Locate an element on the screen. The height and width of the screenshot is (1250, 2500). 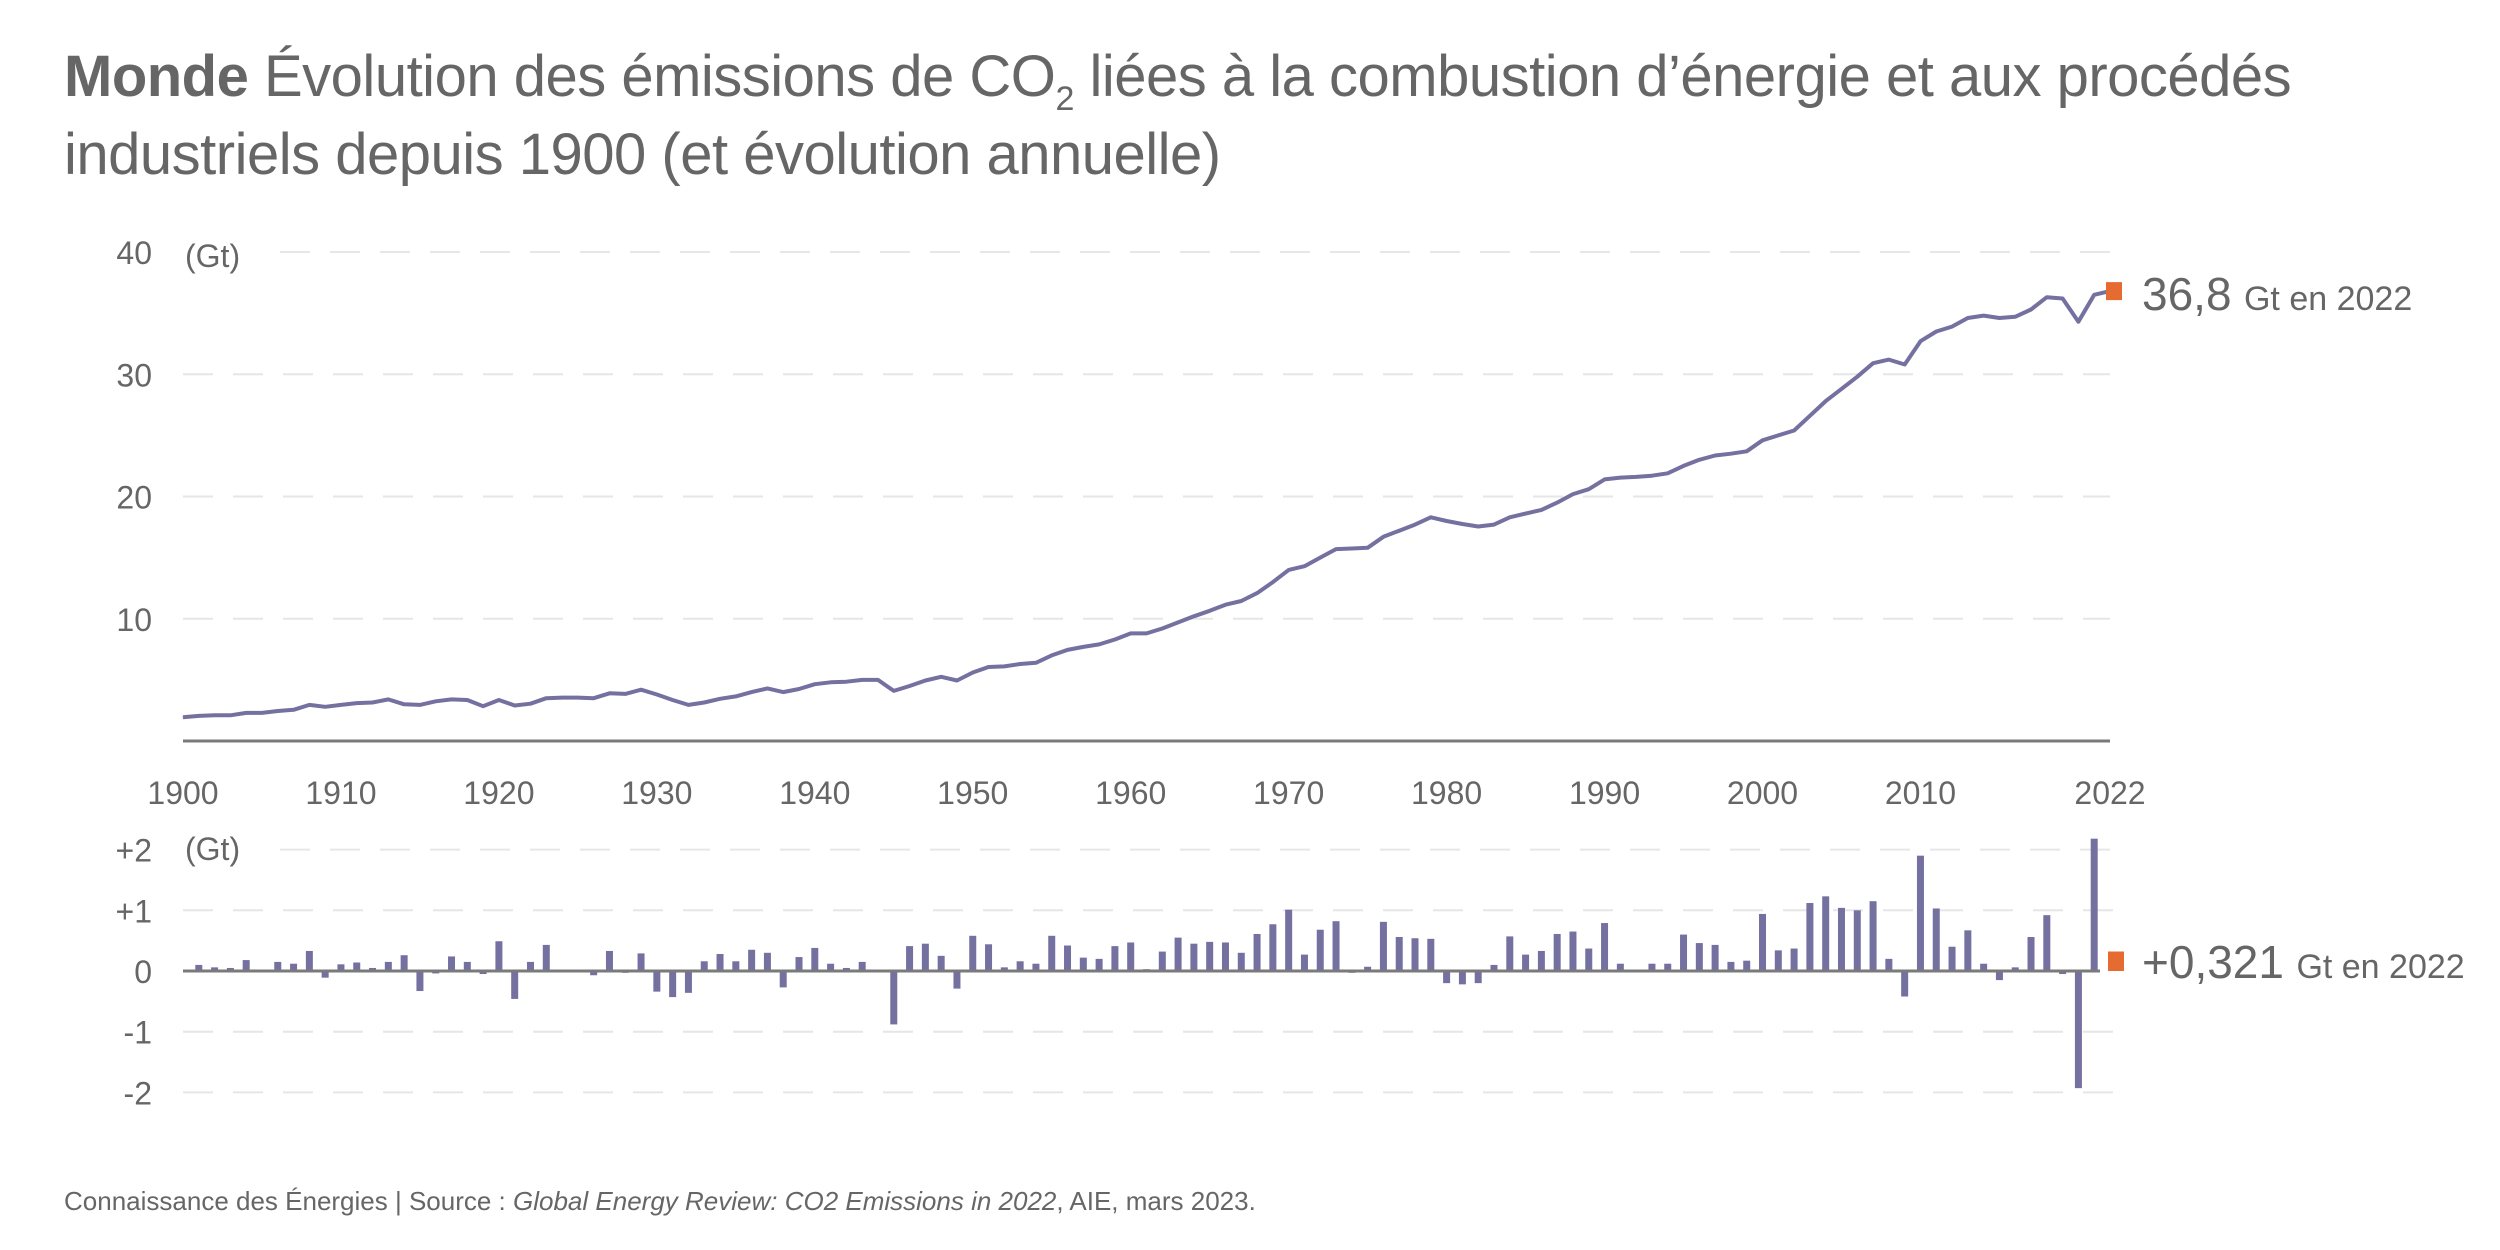
top-chart-unit-label: (Gt) is located at coordinates (212, 256).